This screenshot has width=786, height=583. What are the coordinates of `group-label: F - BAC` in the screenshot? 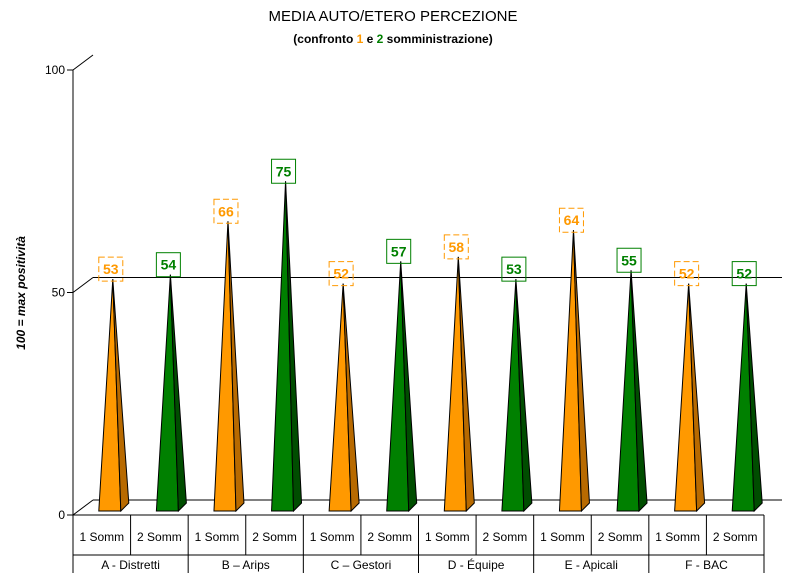 It's located at (706, 565).